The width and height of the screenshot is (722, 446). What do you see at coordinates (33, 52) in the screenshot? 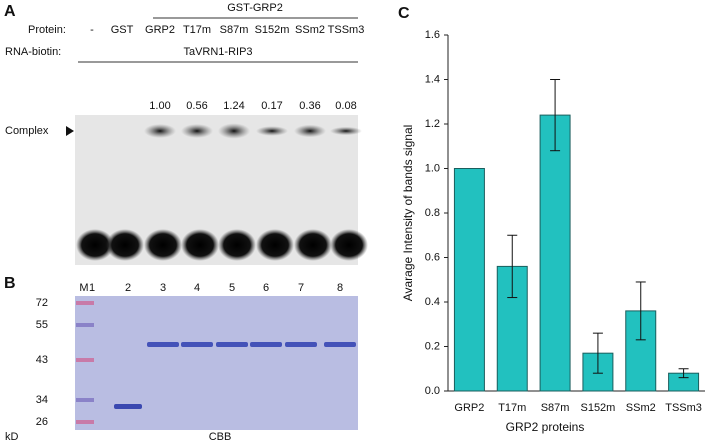
I see `rna-label: RNA-biotin:` at bounding box center [33, 52].